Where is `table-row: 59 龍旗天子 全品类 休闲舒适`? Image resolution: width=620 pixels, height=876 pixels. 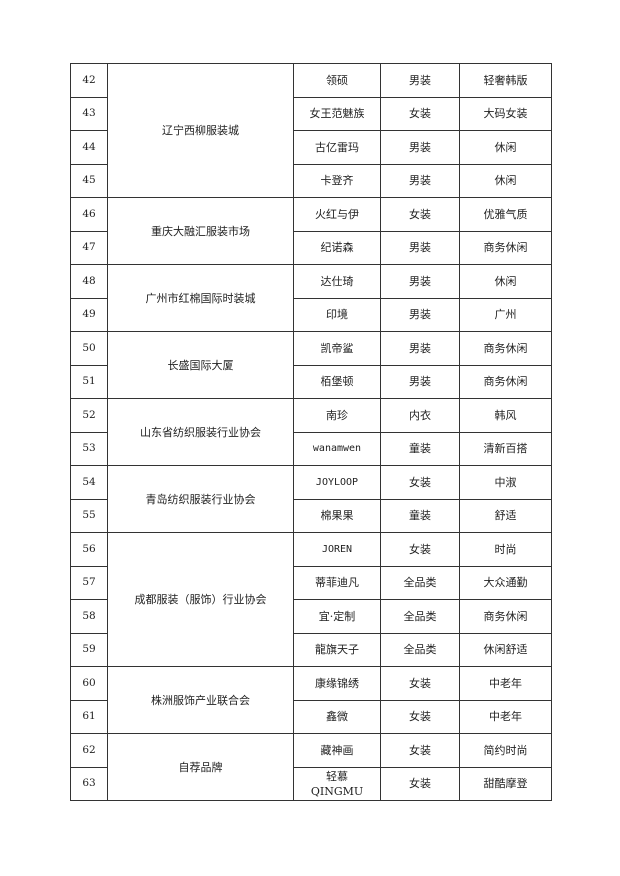
table-row: 59 龍旗天子 全品类 休闲舒适 is located at coordinates (311, 649).